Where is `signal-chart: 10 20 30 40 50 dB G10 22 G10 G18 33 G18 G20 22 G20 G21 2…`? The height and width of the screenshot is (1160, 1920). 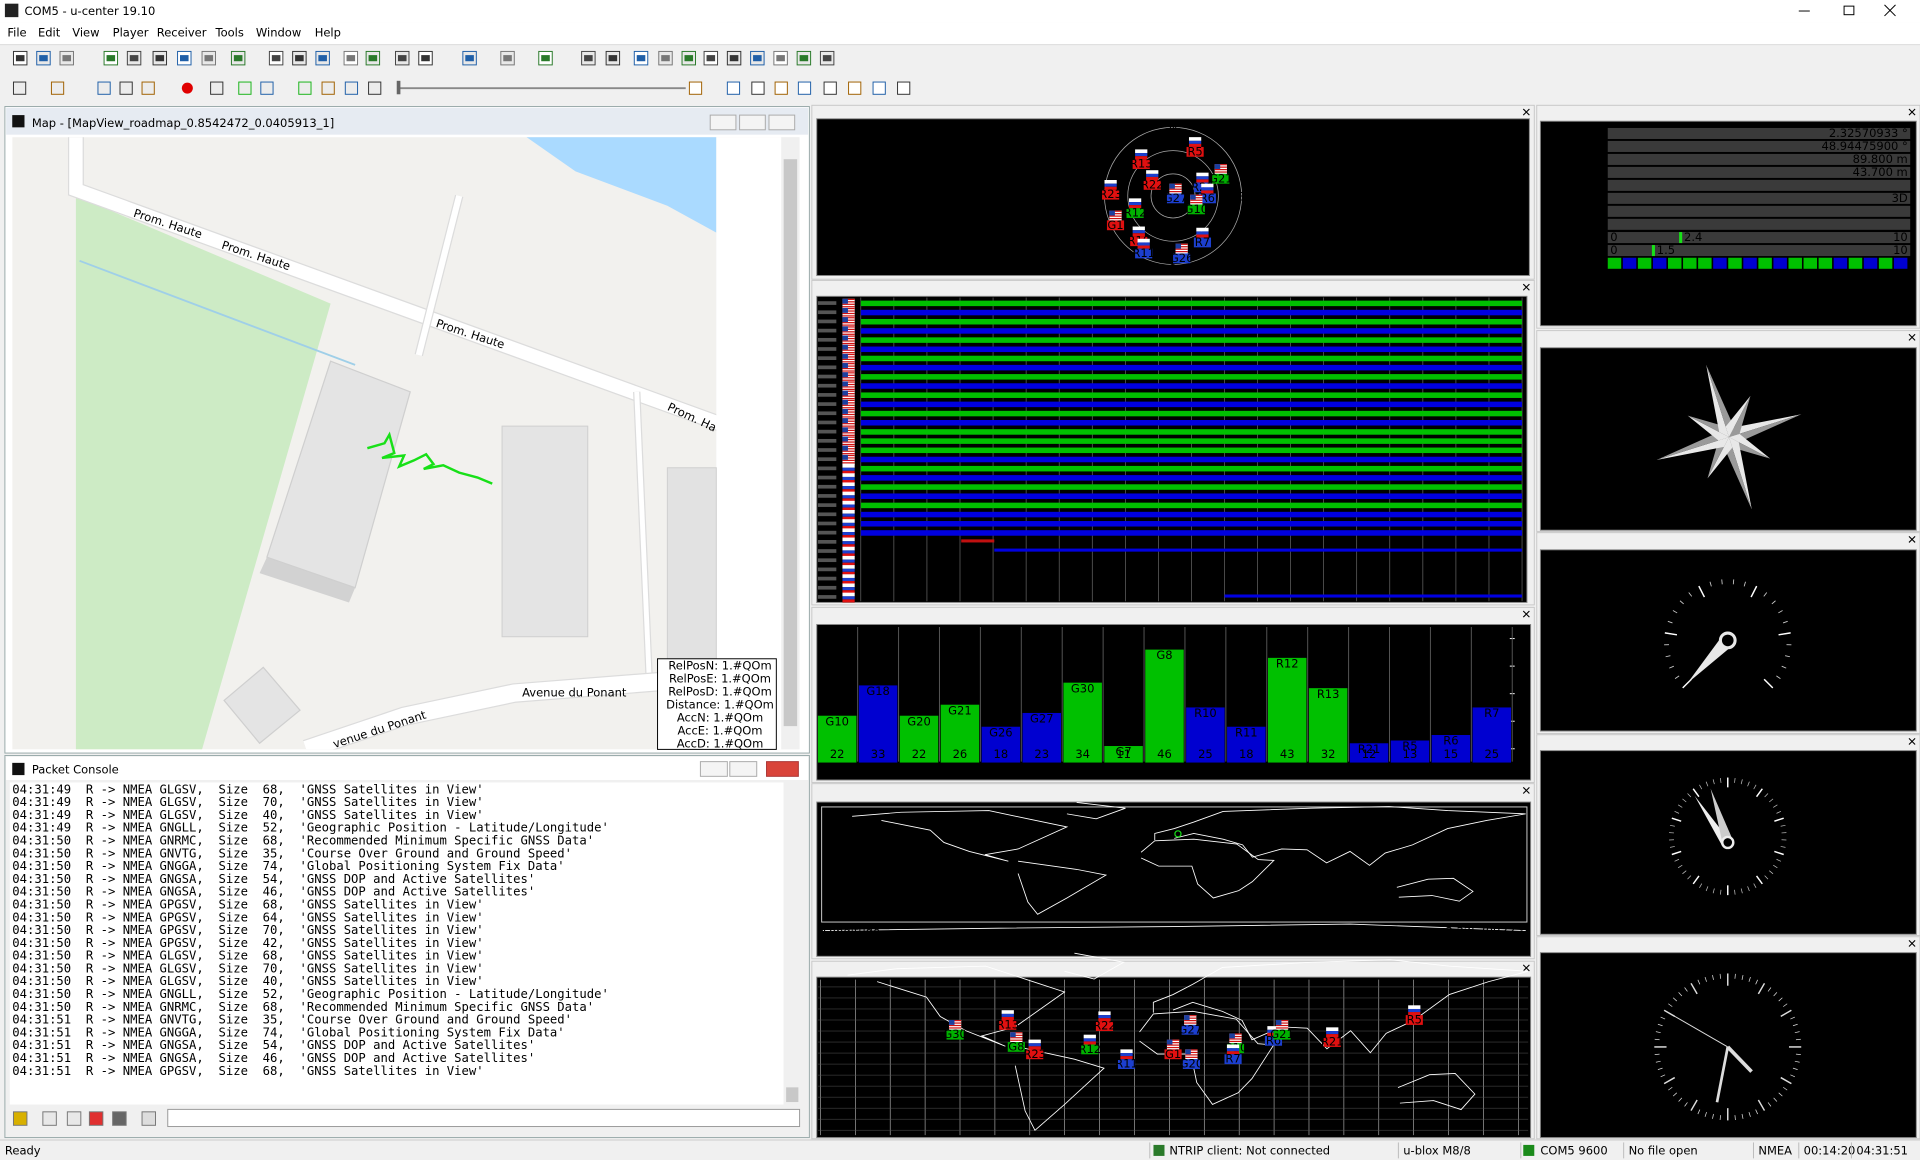 signal-chart: 10 20 30 40 50 dB G10 22 G10 G18 33 G18 G20 22 G20 G21 2… is located at coordinates (1173, 701).